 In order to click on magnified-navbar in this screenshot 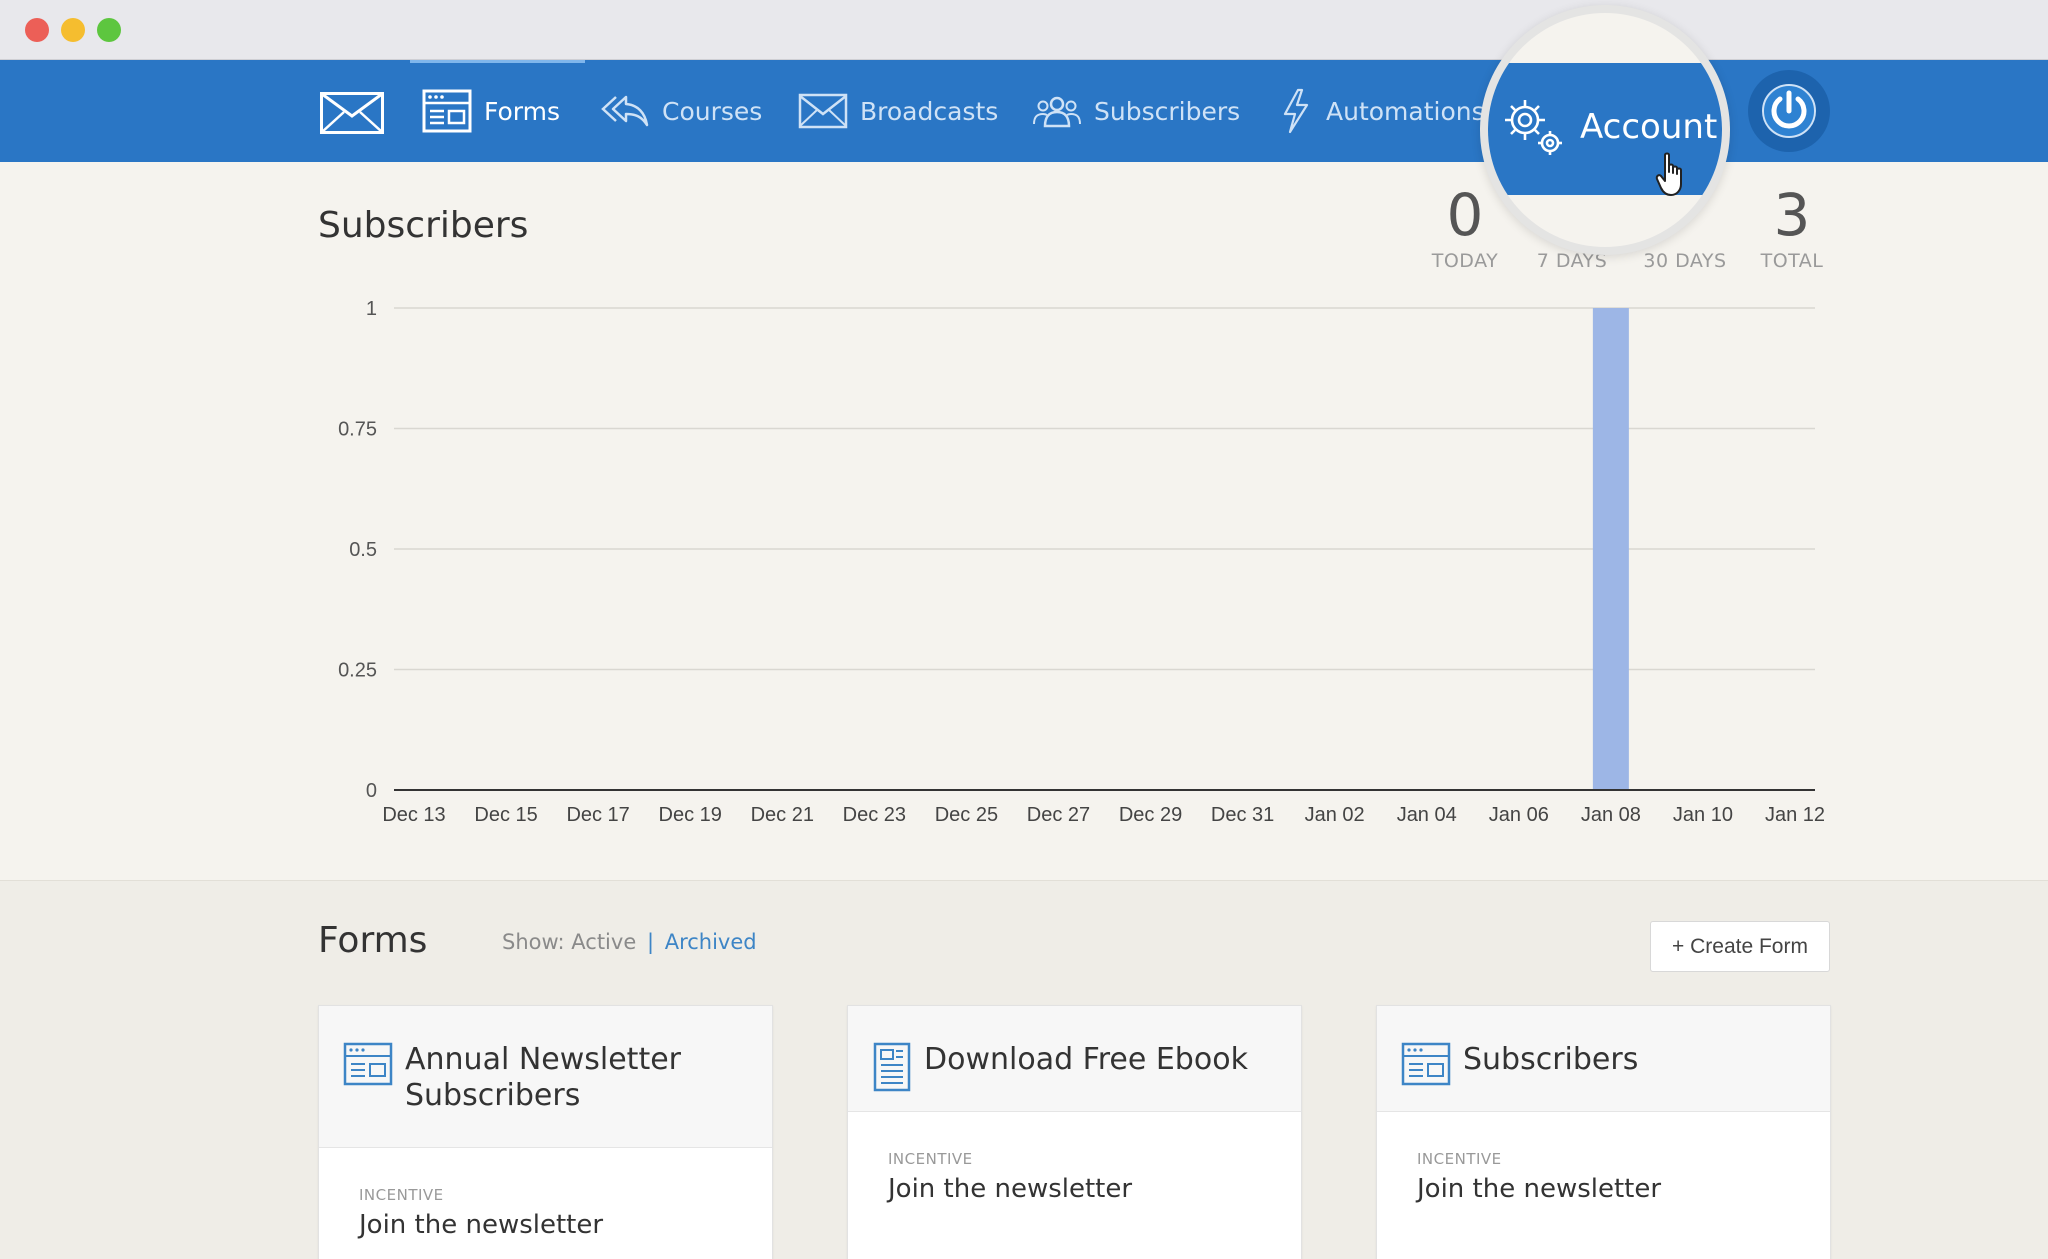, I will do `click(1605, 129)`.